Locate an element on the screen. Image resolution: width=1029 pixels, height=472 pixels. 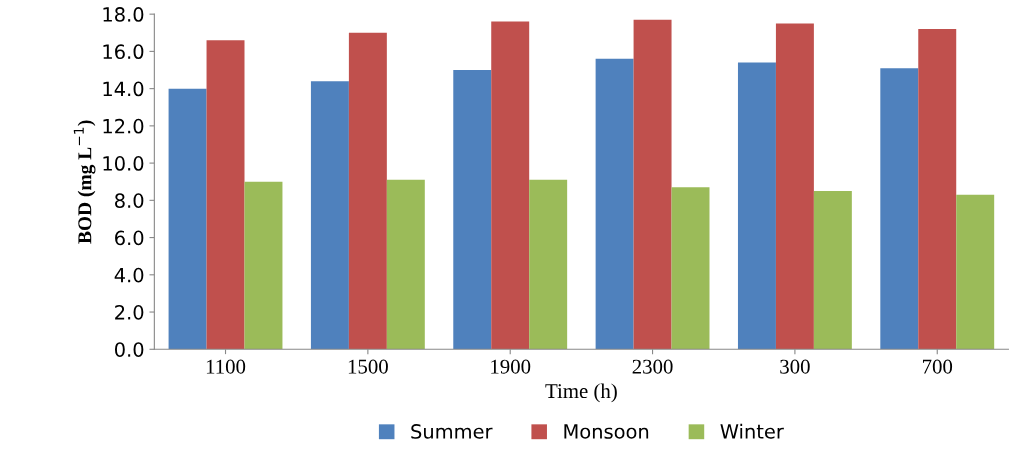
y-tick-label: 10.0 is located at coordinates (123, 163).